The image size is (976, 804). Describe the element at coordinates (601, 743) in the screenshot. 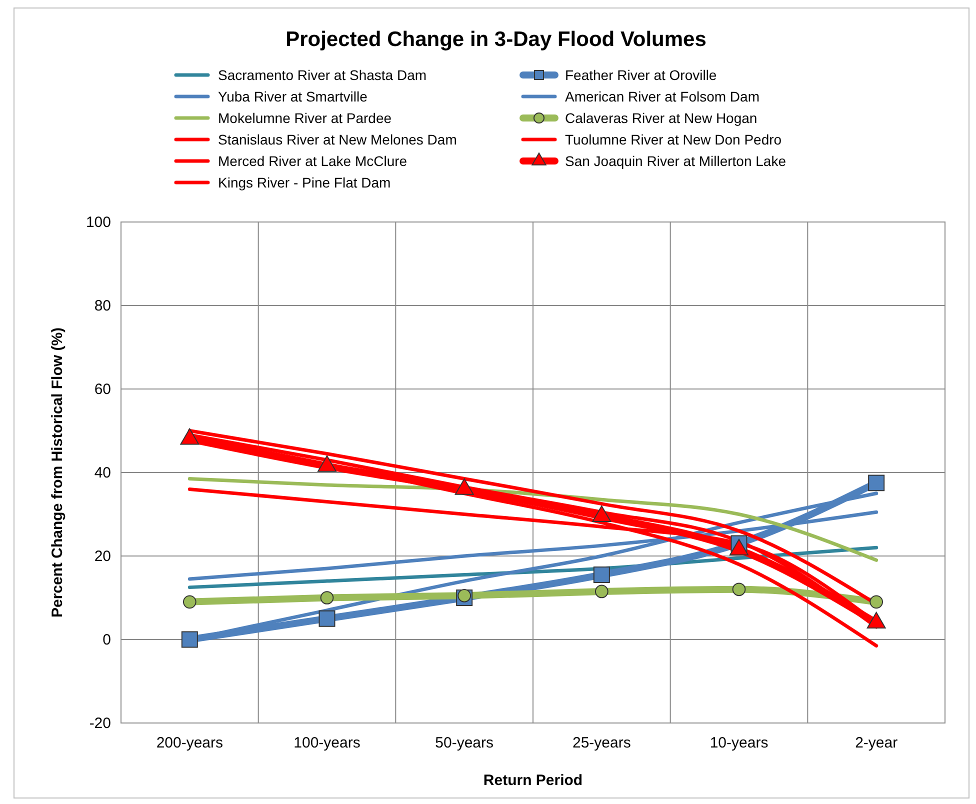

I see `x-tick-label: 25-years` at that location.